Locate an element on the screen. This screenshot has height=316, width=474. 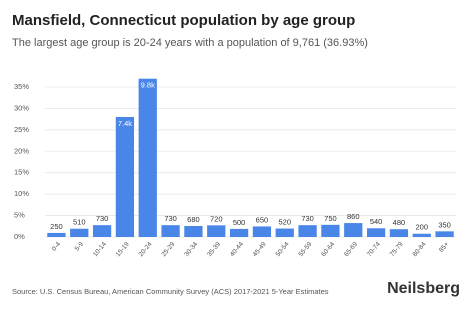
bar-label: 480 is located at coordinates (399, 222).